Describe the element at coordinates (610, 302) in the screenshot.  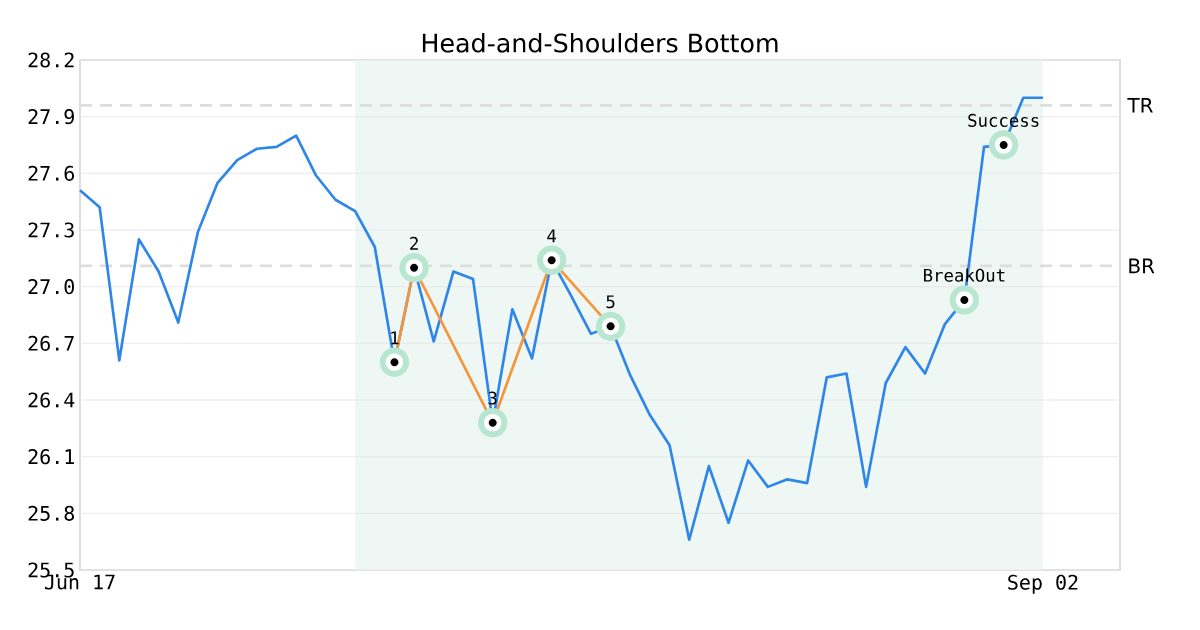
I see `annotation: 5` at that location.